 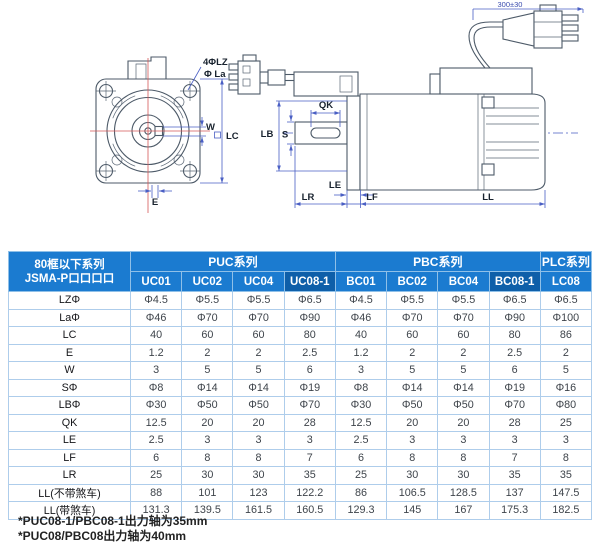 What do you see at coordinates (412, 510) in the screenshot?
I see `table-cell: 145` at bounding box center [412, 510].